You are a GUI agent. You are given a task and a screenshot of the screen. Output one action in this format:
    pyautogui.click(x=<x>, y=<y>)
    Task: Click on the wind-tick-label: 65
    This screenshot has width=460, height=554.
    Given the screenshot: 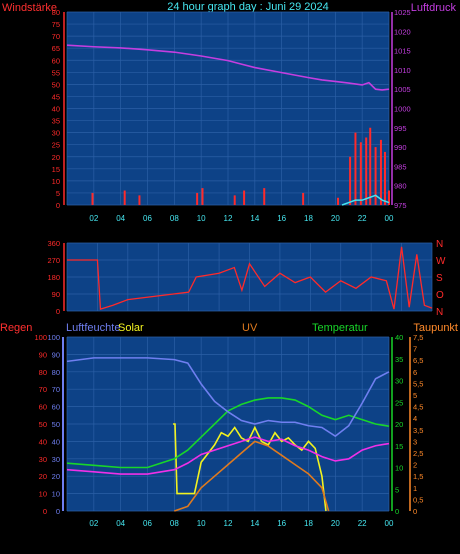 What is the action you would take?
    pyautogui.click(x=56, y=48)
    